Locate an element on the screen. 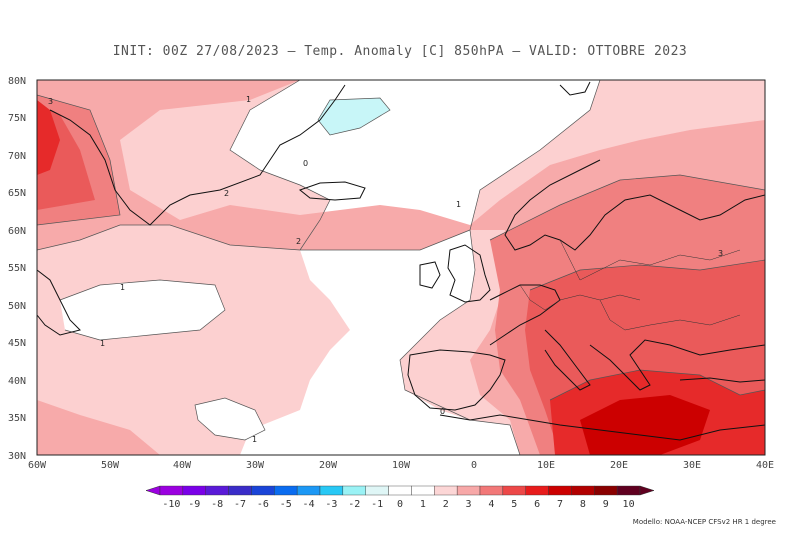 This screenshot has height=533, width=800. longitude-label: 20E is located at coordinates (619, 465).